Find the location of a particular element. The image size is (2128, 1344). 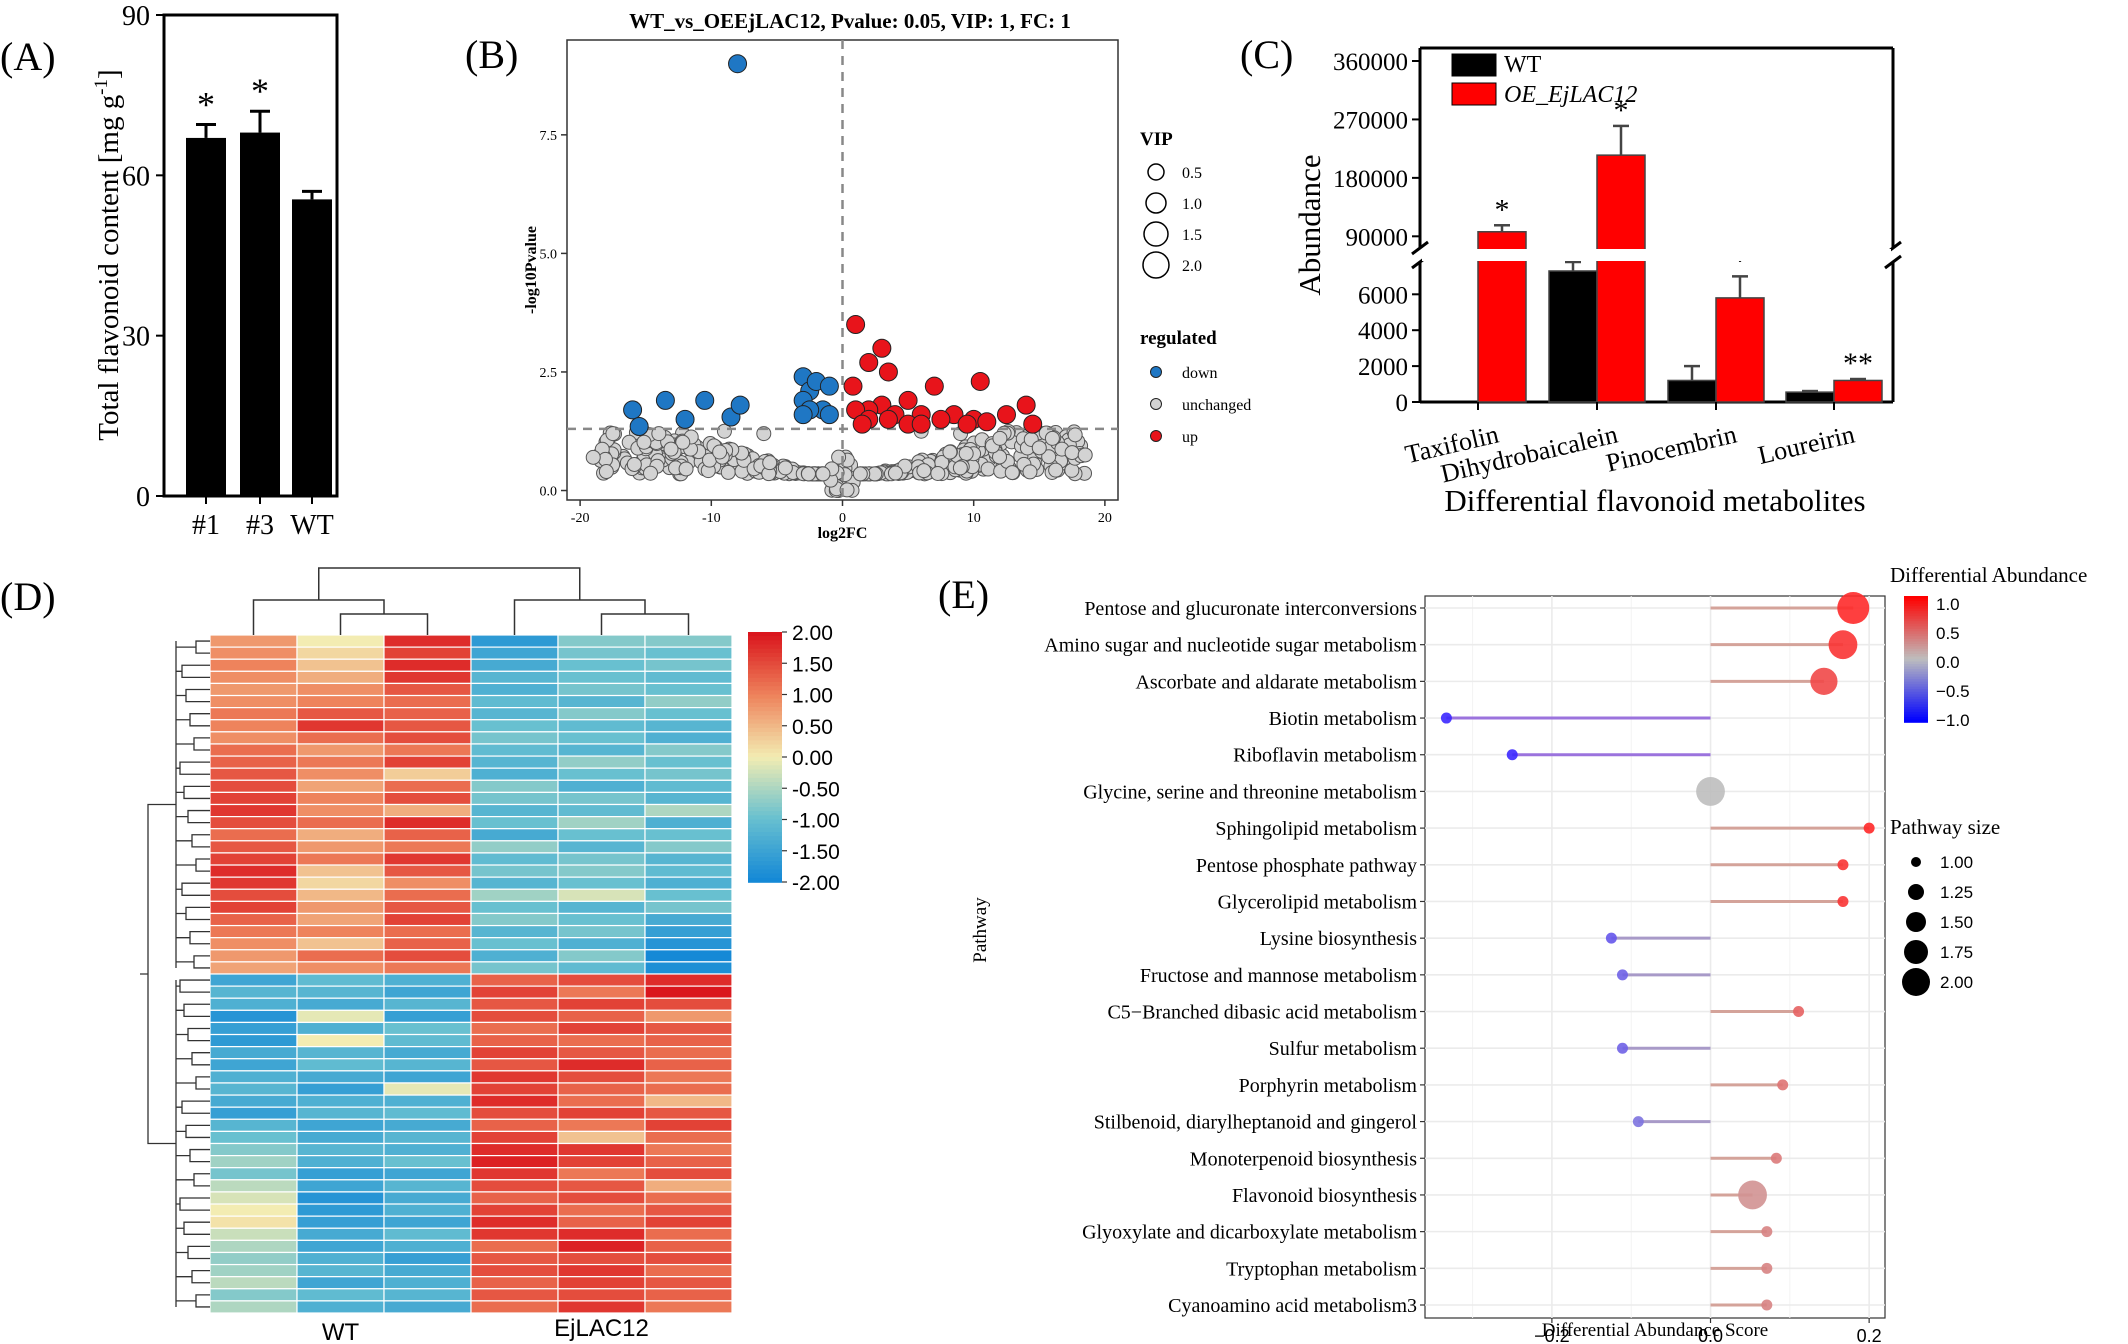

regulated-legend-dot is located at coordinates (1156, 436).